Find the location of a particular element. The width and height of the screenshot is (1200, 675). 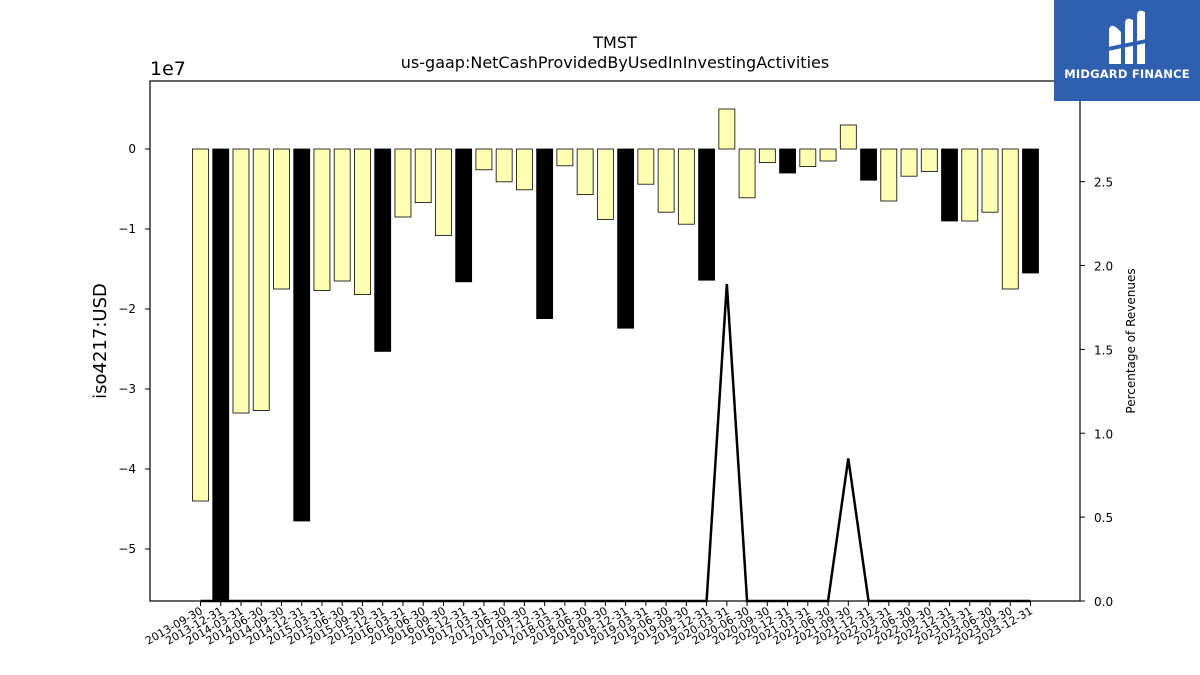

y-tick-label: −1 is located at coordinates (127, 229).